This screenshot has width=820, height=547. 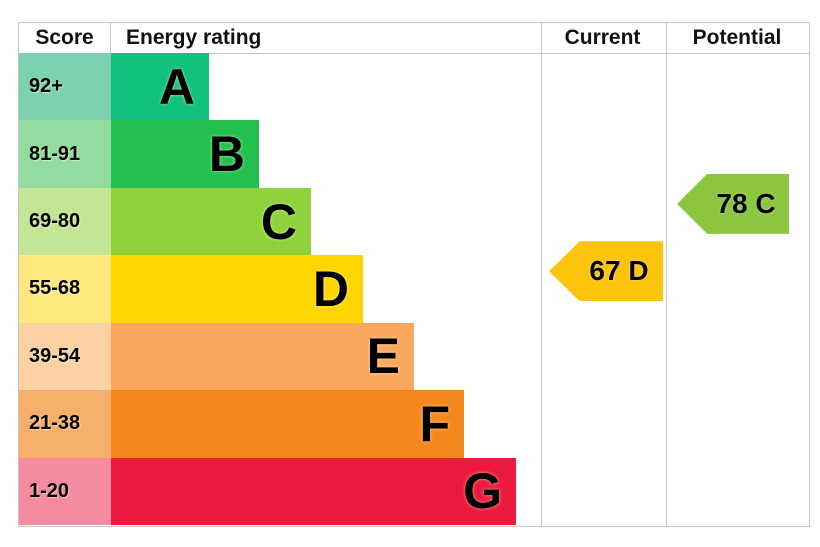 I want to click on band-score-range: 21-38, so click(x=65, y=424).